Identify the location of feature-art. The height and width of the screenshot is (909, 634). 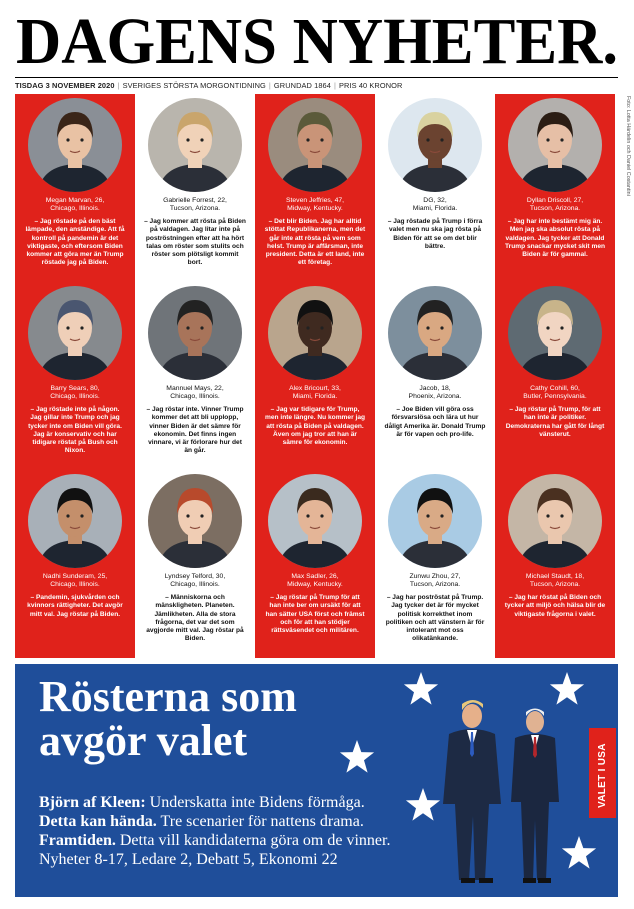
(468, 777).